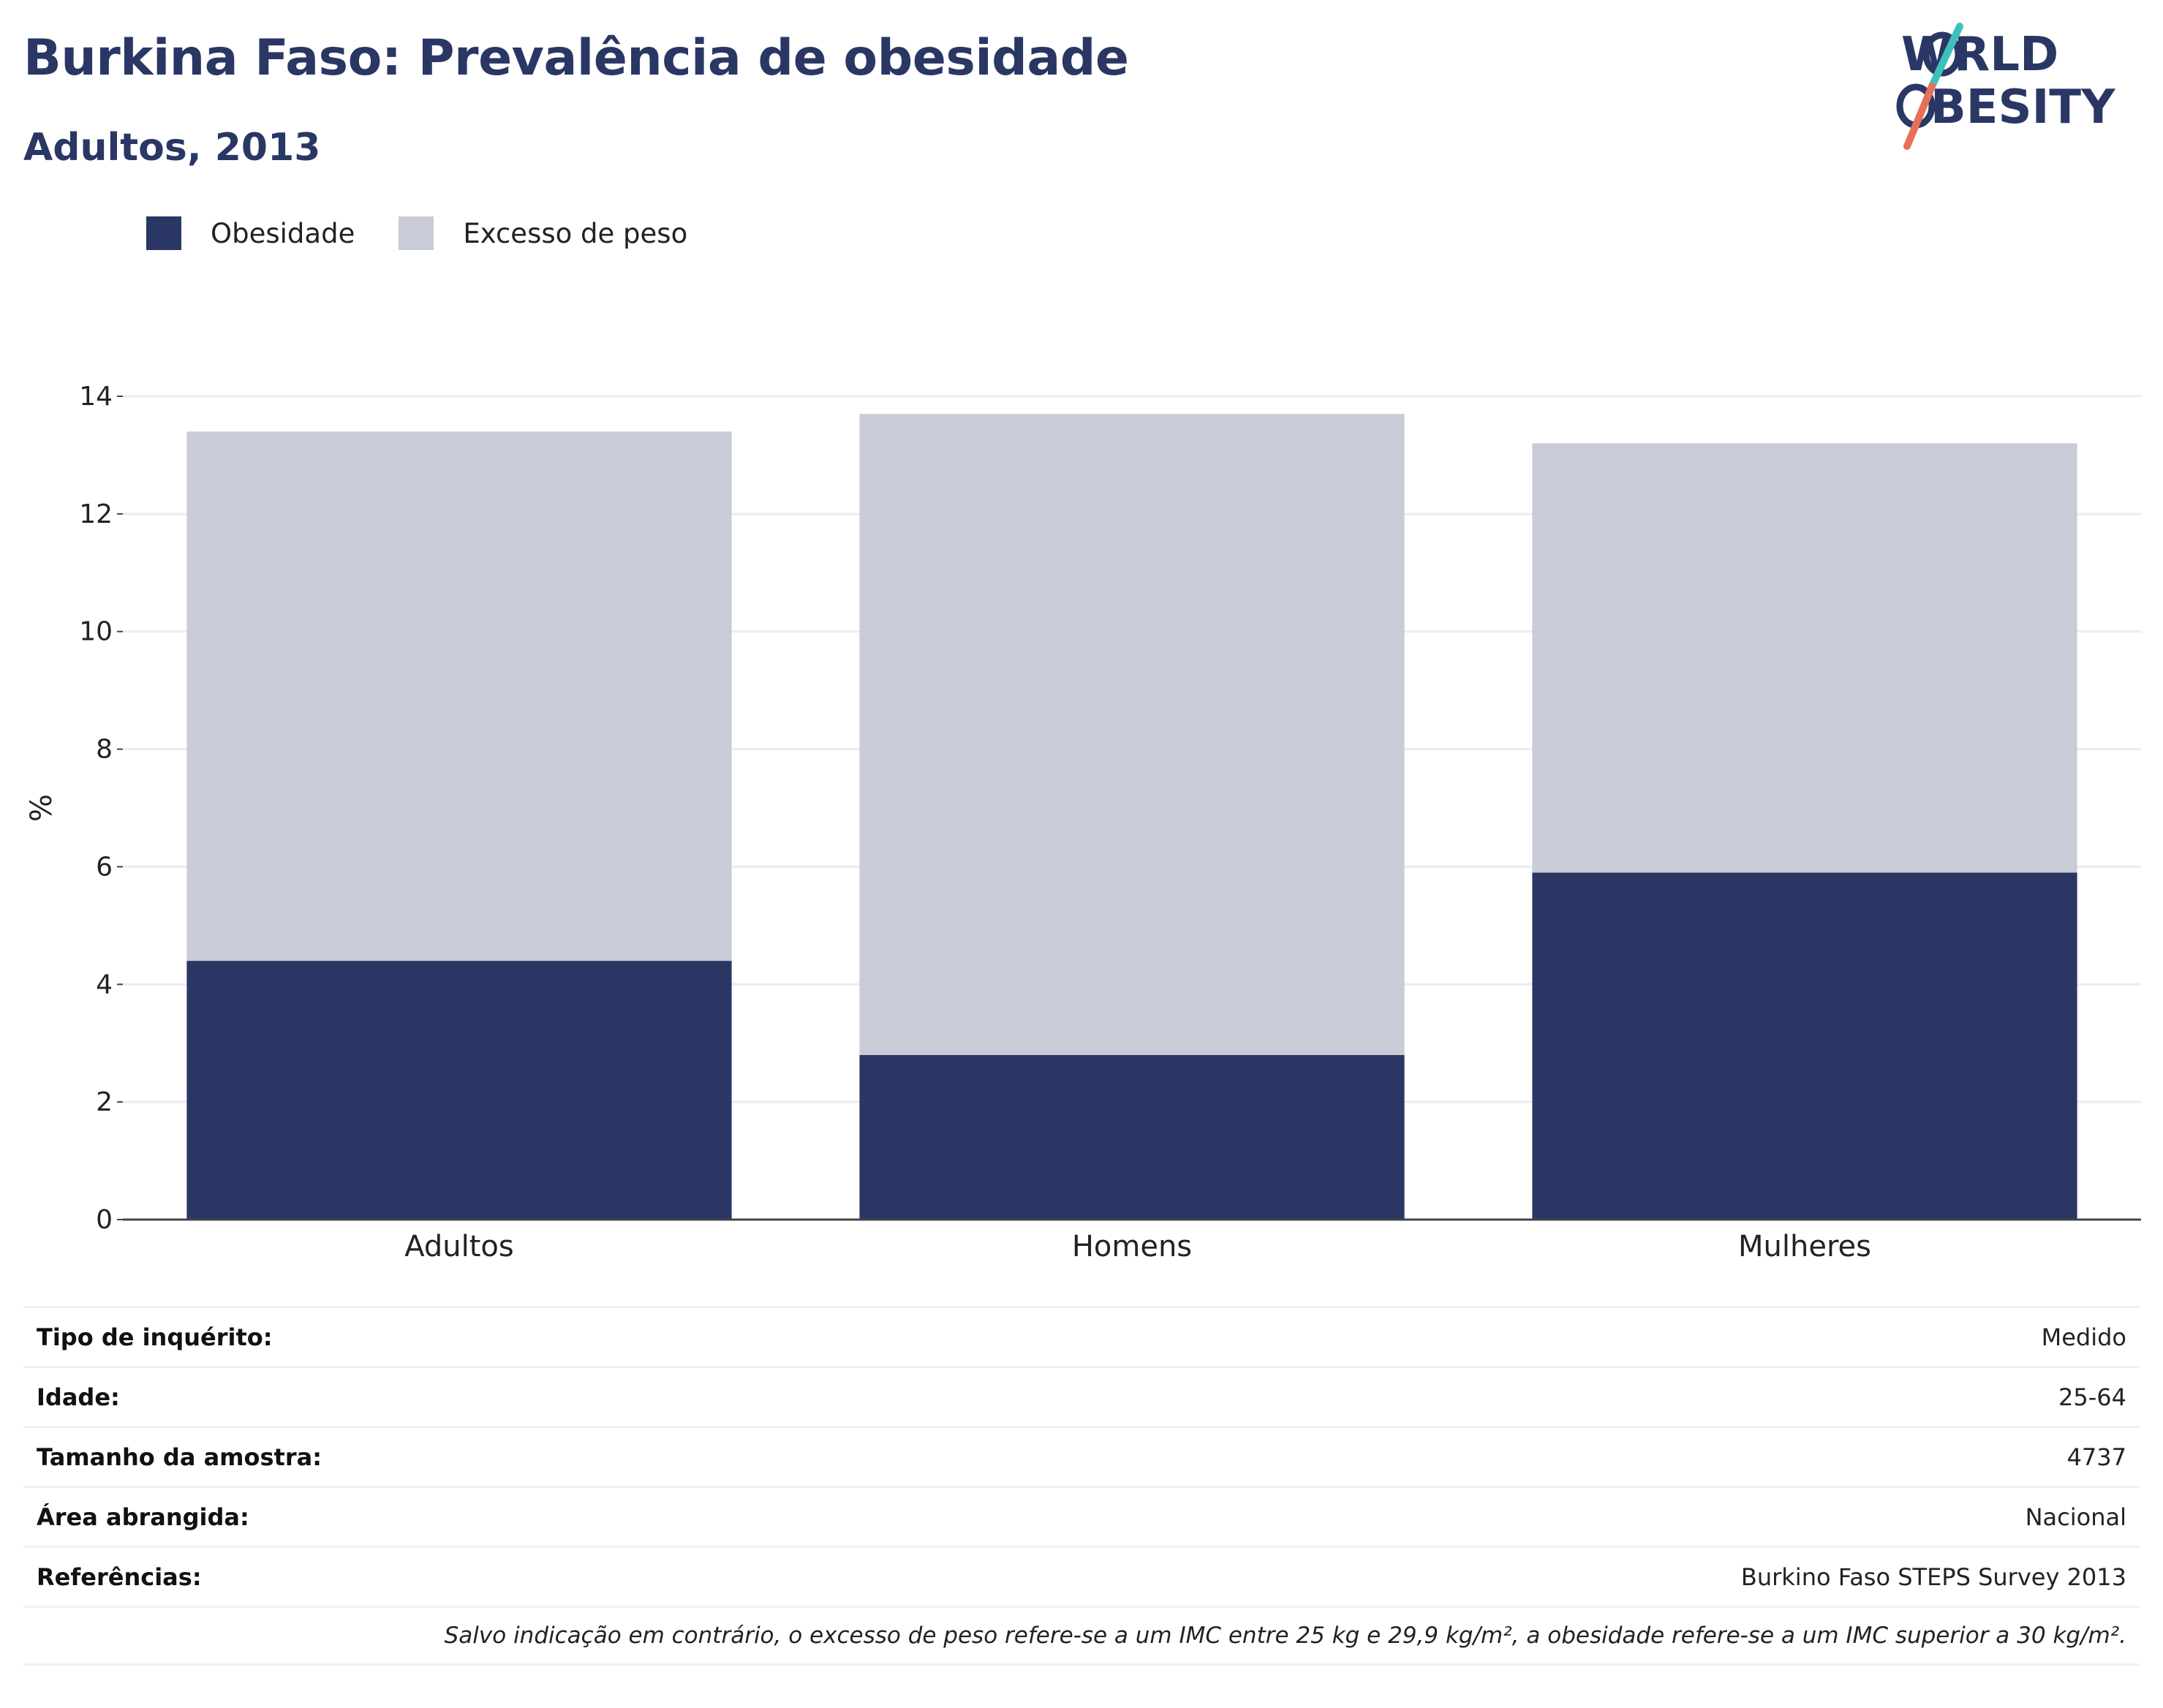  I want to click on info-key: Tipo de inquérito:, so click(155, 1337).